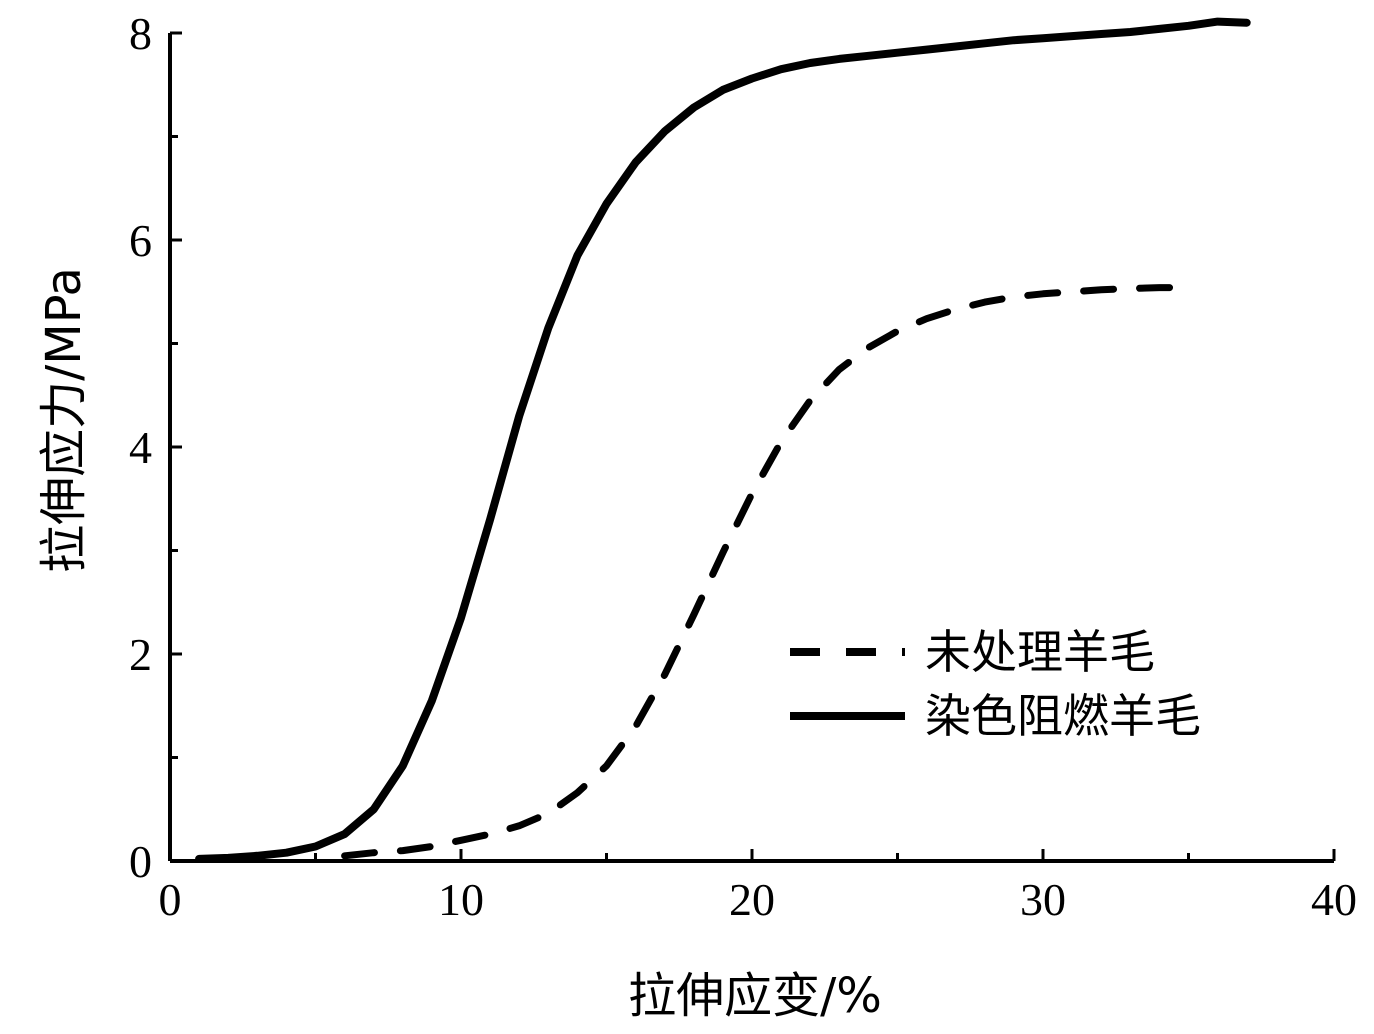  What do you see at coordinates (1040, 652) in the screenshot?
I see `legend-label-1: 未处理羊毛` at bounding box center [1040, 652].